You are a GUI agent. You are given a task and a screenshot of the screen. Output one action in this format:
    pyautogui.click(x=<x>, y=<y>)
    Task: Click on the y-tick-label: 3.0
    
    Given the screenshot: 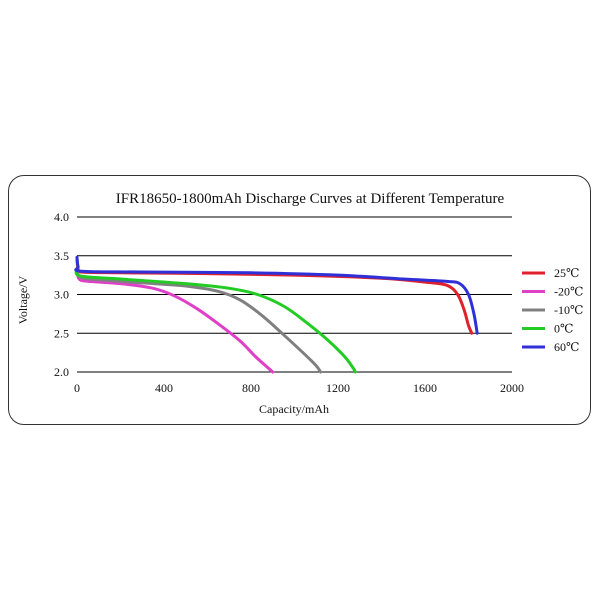 What is the action you would take?
    pyautogui.click(x=61, y=295)
    